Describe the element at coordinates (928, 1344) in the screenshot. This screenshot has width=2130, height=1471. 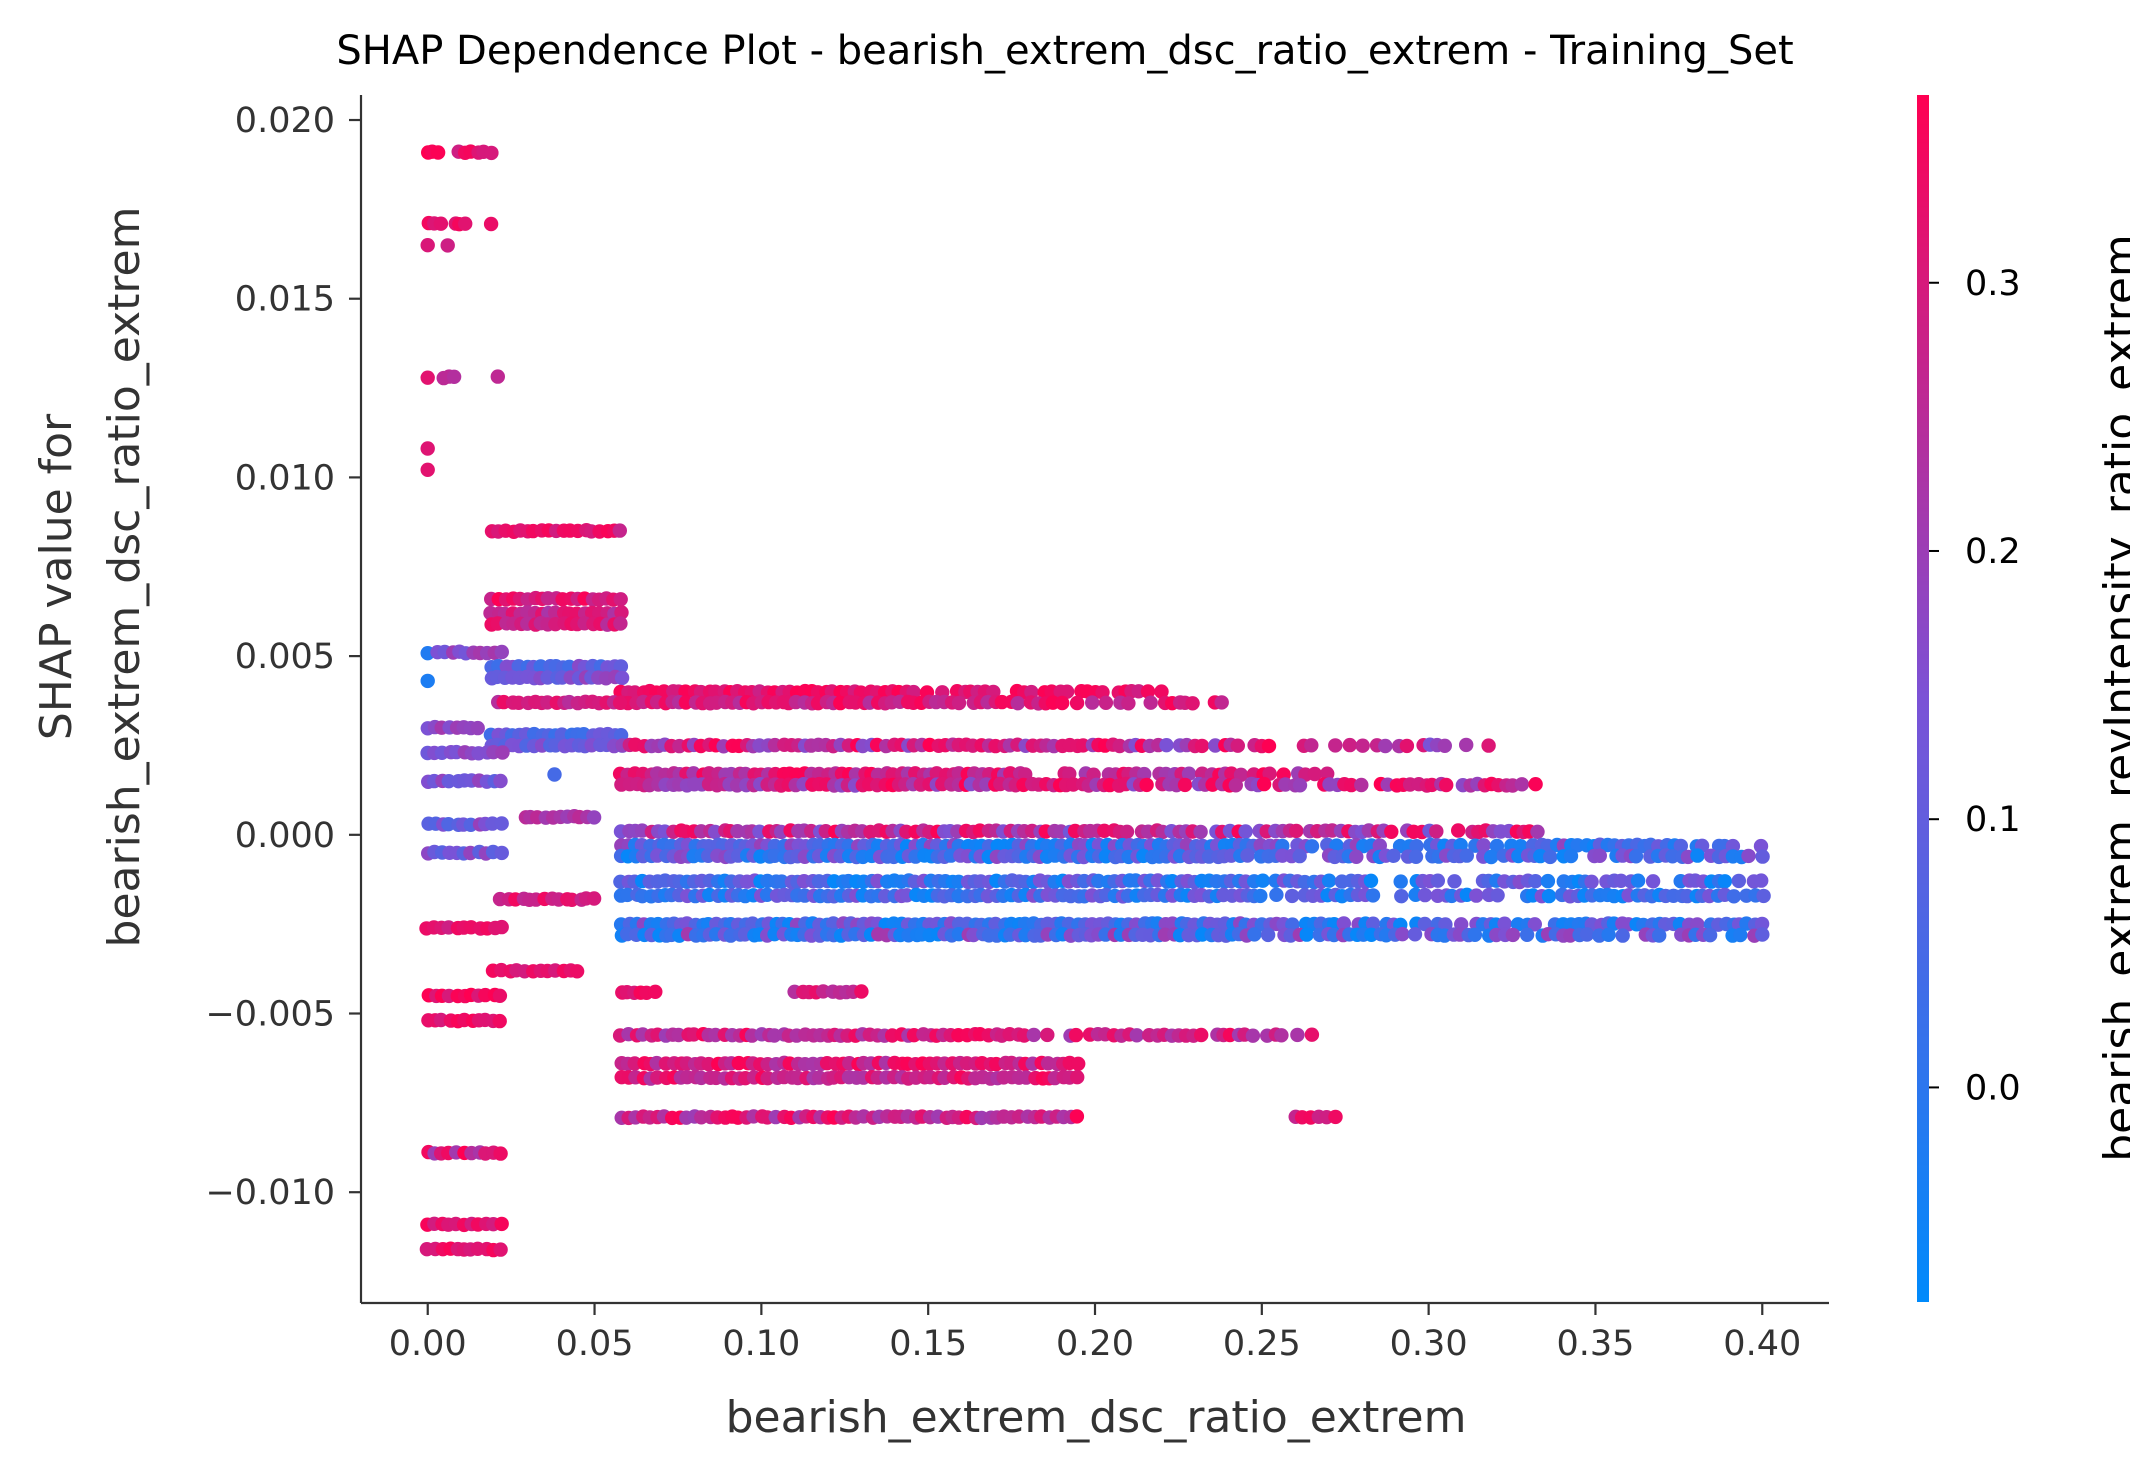
I see `x-tick-label: 0.15` at that location.